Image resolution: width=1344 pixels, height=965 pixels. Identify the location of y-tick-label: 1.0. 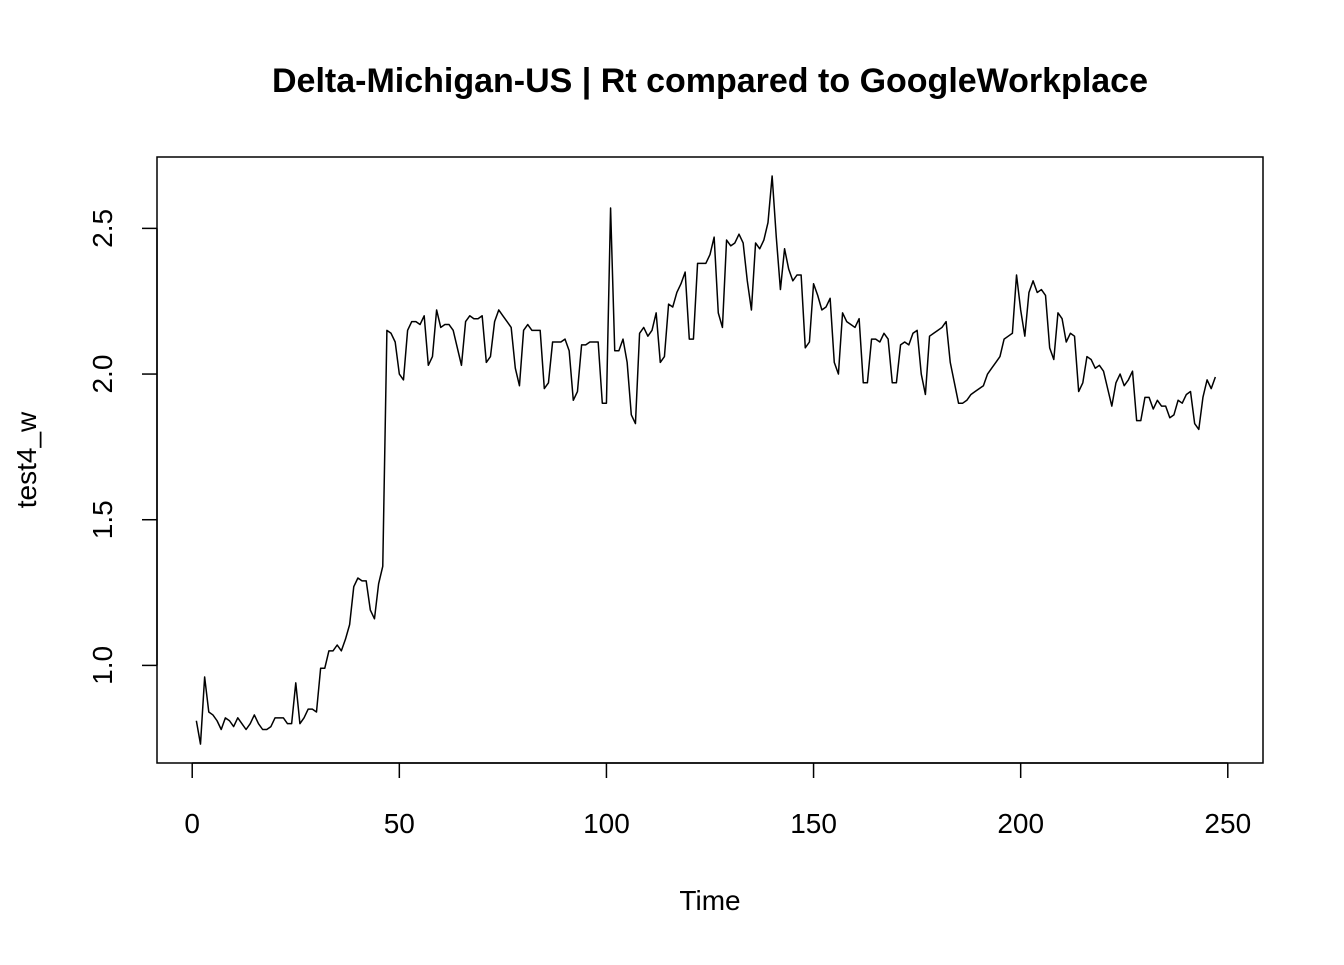
(102, 665).